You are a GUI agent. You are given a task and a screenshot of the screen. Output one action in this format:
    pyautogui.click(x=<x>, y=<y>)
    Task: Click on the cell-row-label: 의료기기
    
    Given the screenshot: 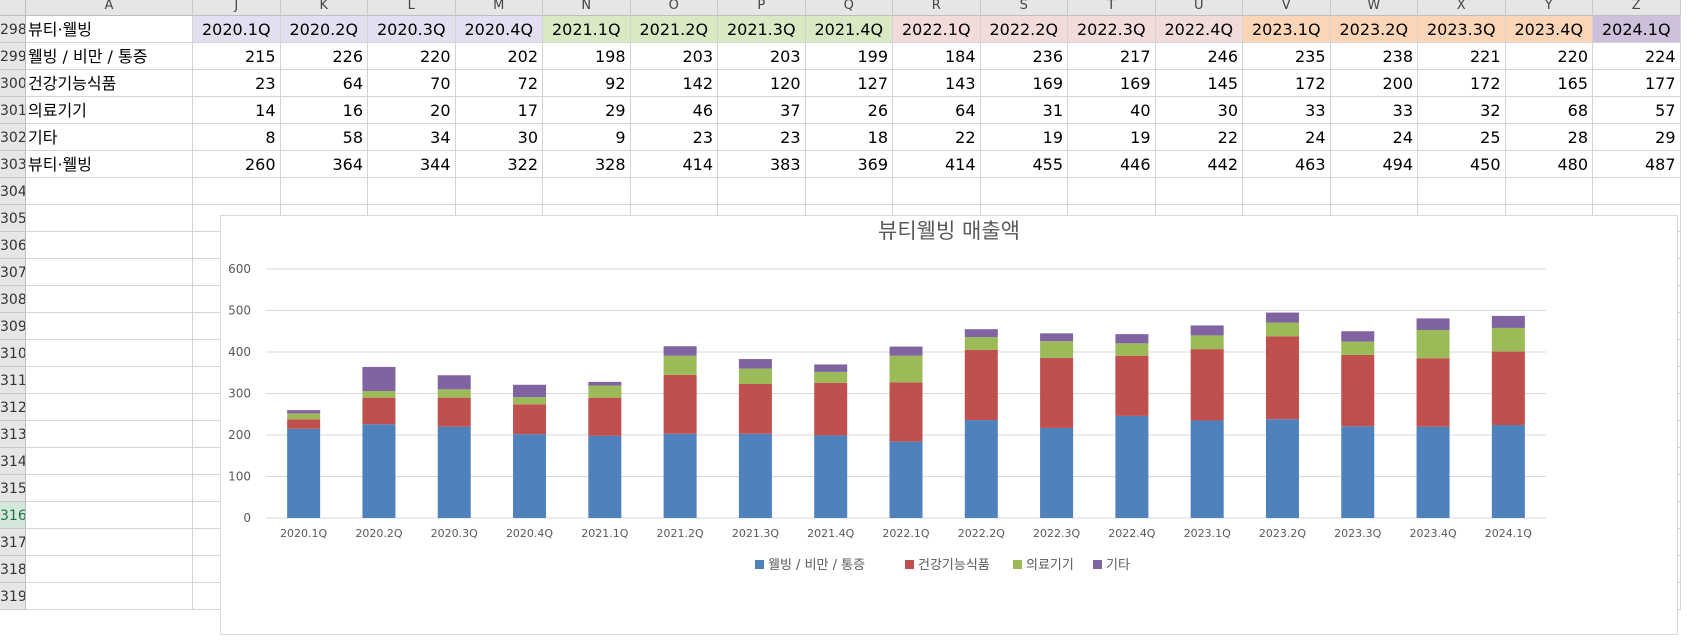 What is the action you would take?
    pyautogui.click(x=109, y=110)
    